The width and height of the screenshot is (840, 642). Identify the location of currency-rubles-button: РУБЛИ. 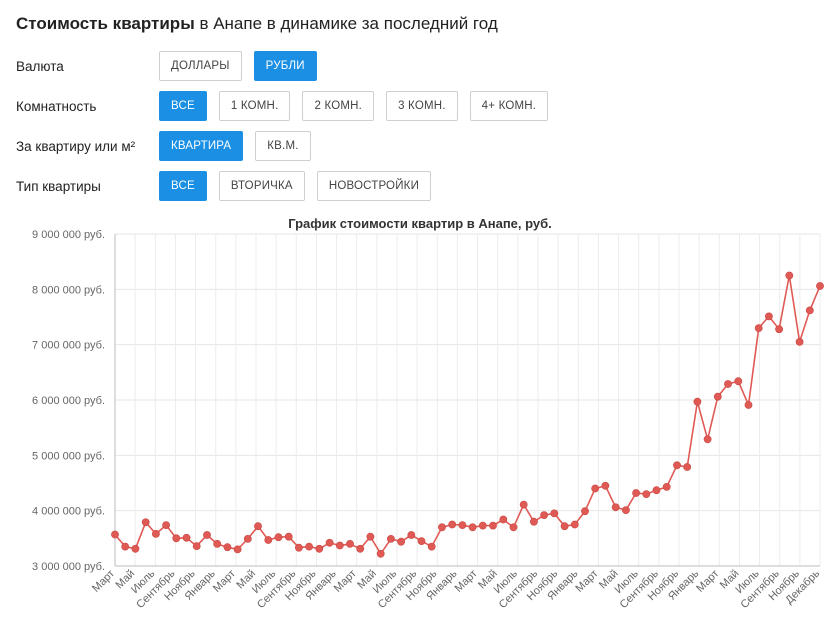
(285, 66).